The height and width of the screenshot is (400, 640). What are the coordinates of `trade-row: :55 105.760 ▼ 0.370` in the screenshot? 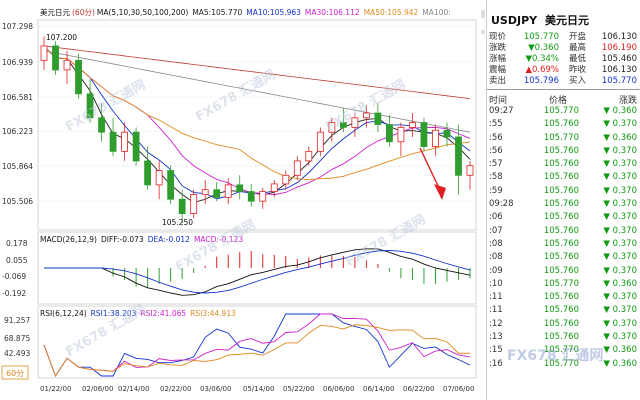 It's located at (564, 124).